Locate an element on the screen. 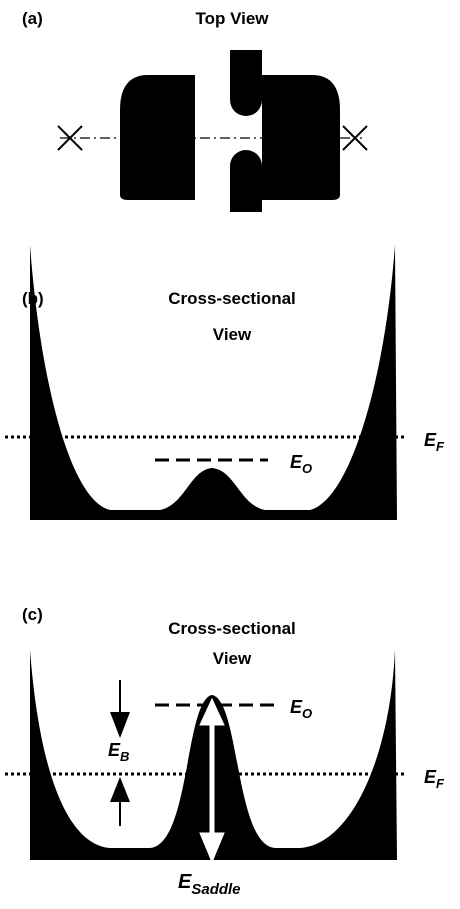 The height and width of the screenshot is (909, 460). saddle-arrow is located at coordinates (212, 780).